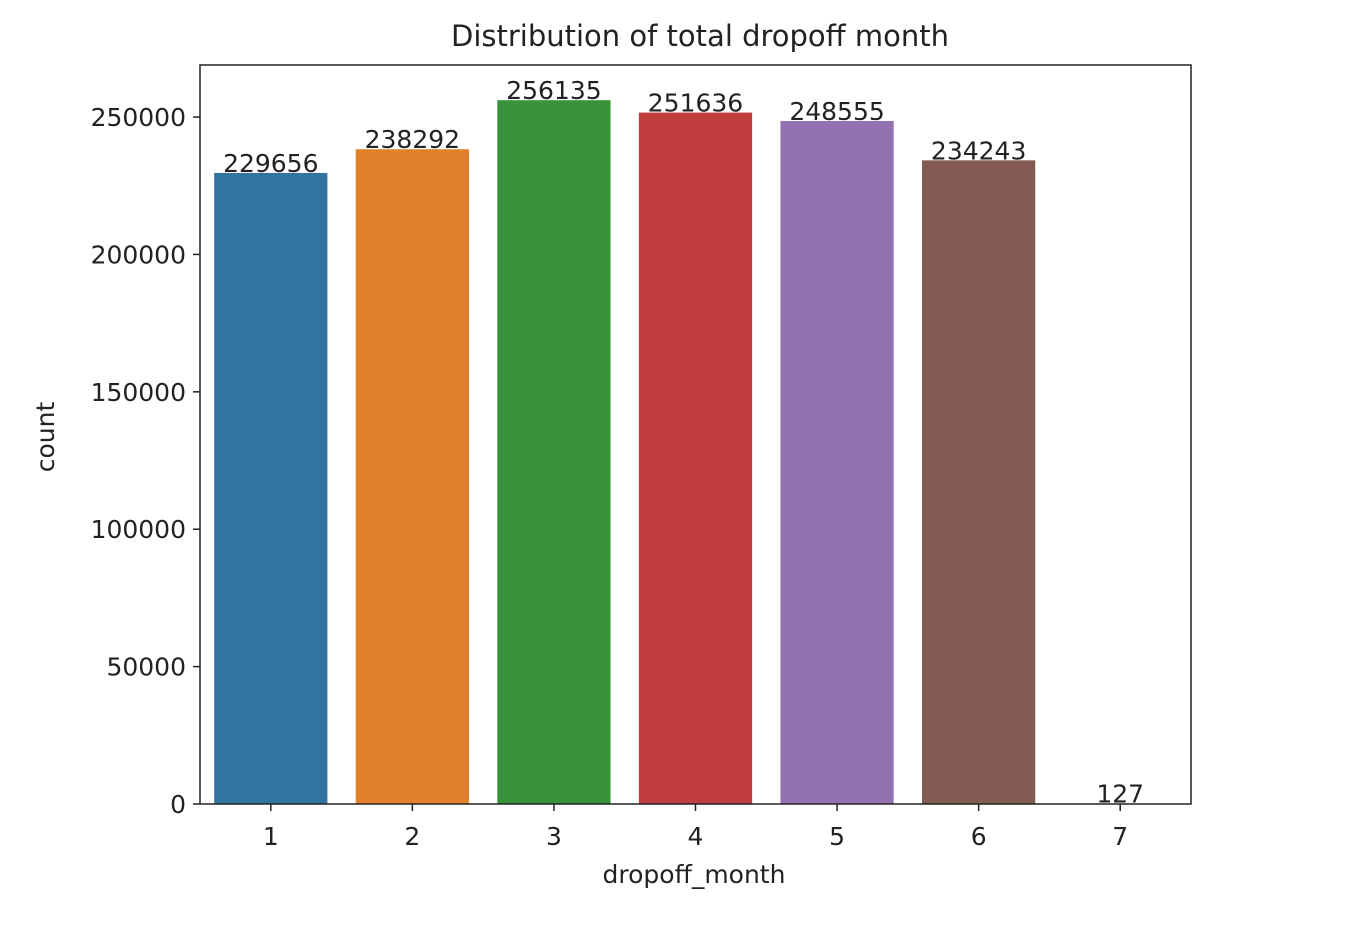 Image resolution: width=1348 pixels, height=952 pixels. Describe the element at coordinates (978, 150) in the screenshot. I see `value-label: 234243` at that location.